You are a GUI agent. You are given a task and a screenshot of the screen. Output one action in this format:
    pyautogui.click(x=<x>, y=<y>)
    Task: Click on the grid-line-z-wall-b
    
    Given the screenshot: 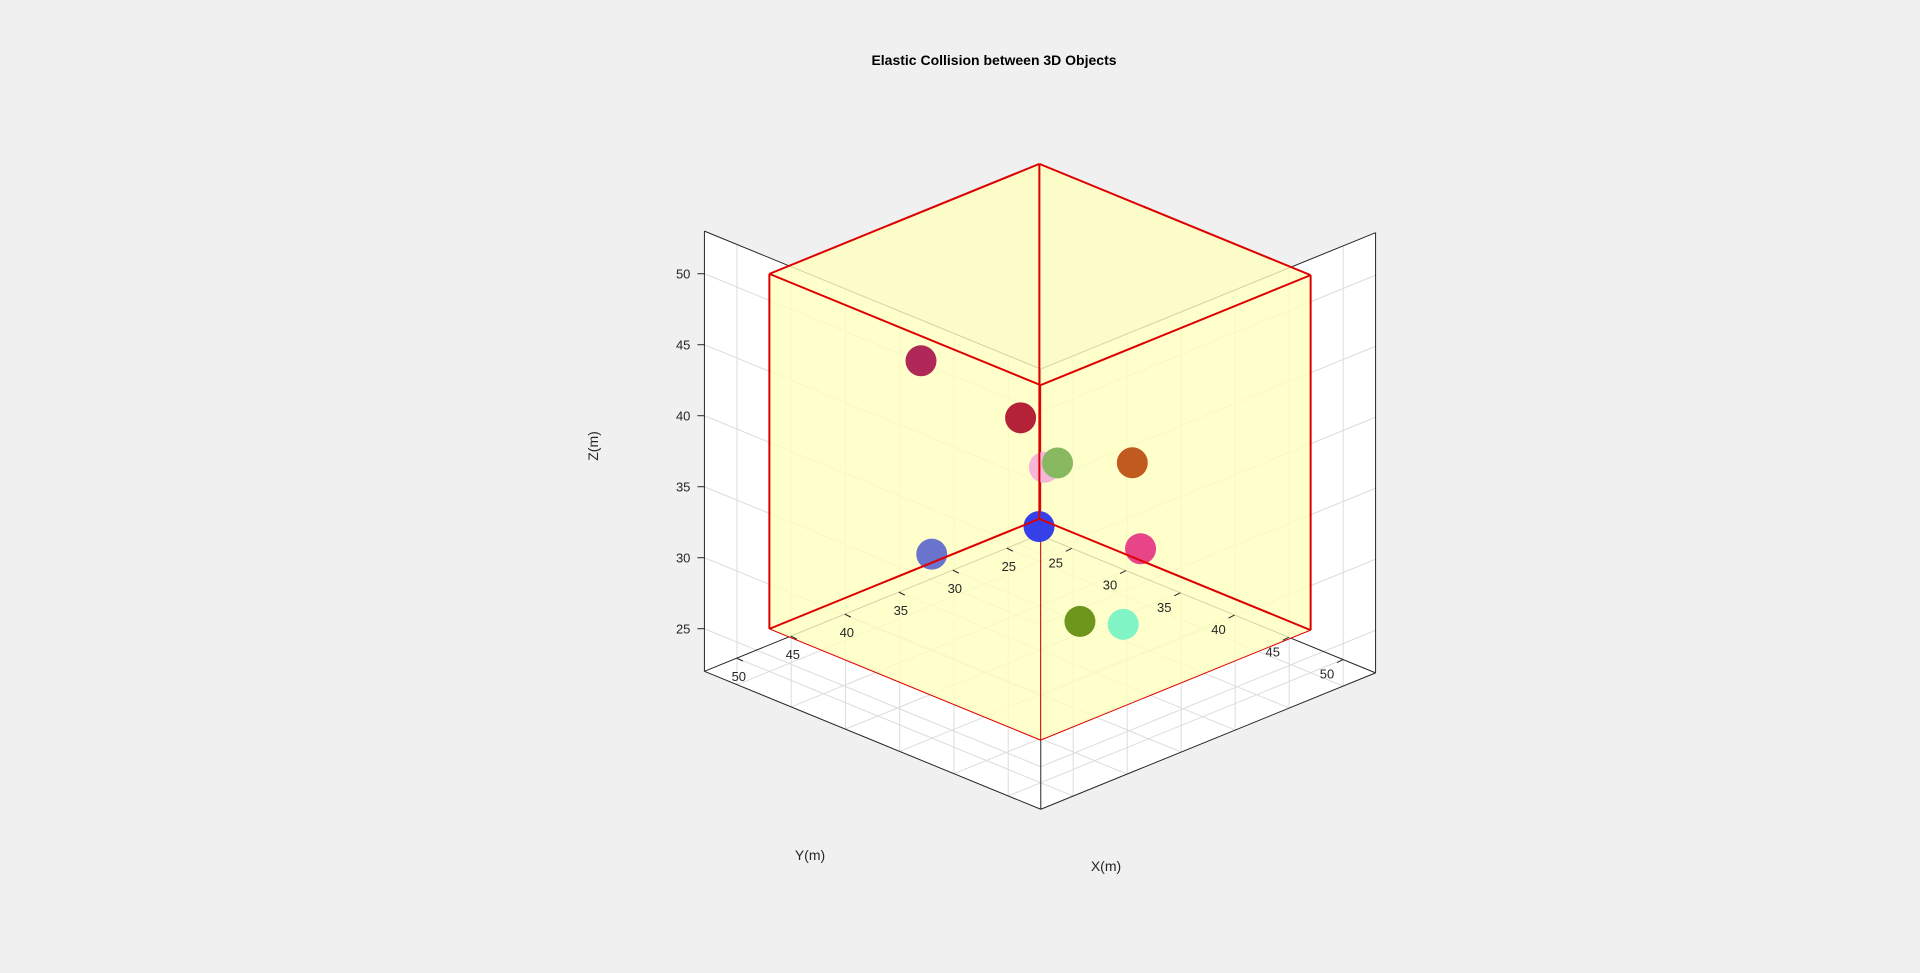 What is the action you would take?
    pyautogui.click(x=1208, y=698)
    